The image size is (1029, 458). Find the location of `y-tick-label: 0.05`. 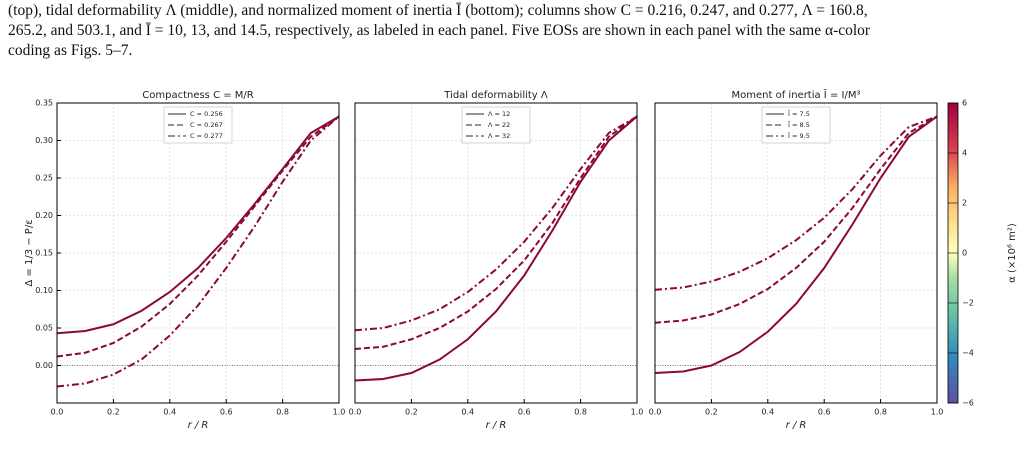

y-tick-label: 0.05 is located at coordinates (44, 328).